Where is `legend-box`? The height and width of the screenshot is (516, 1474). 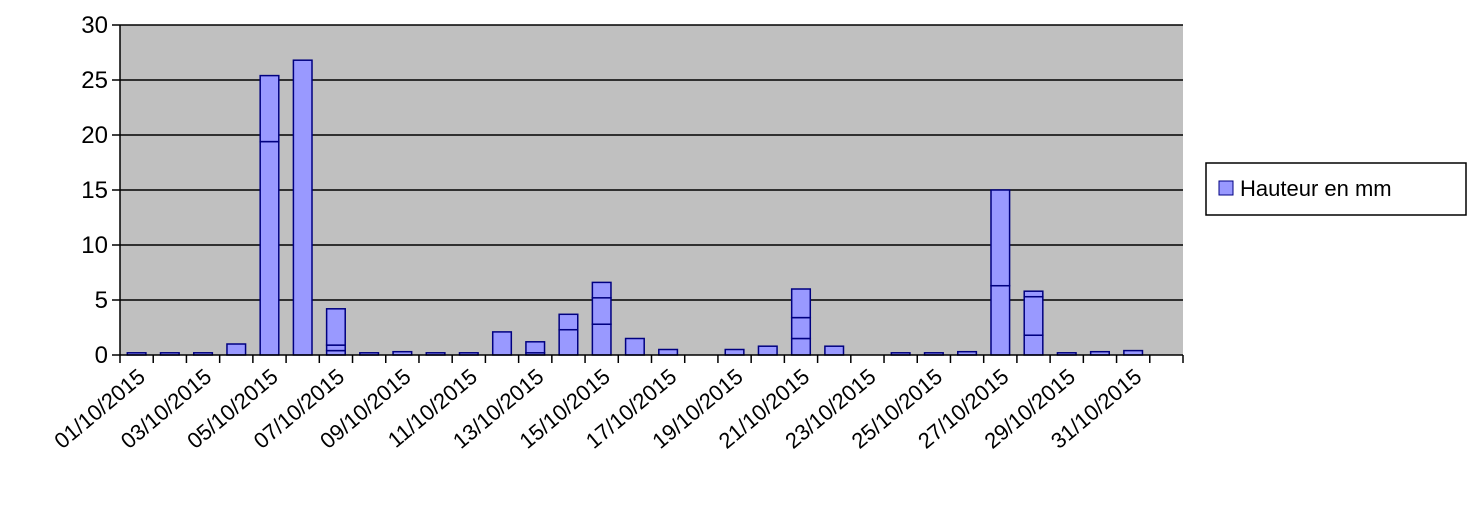 legend-box is located at coordinates (1336, 189).